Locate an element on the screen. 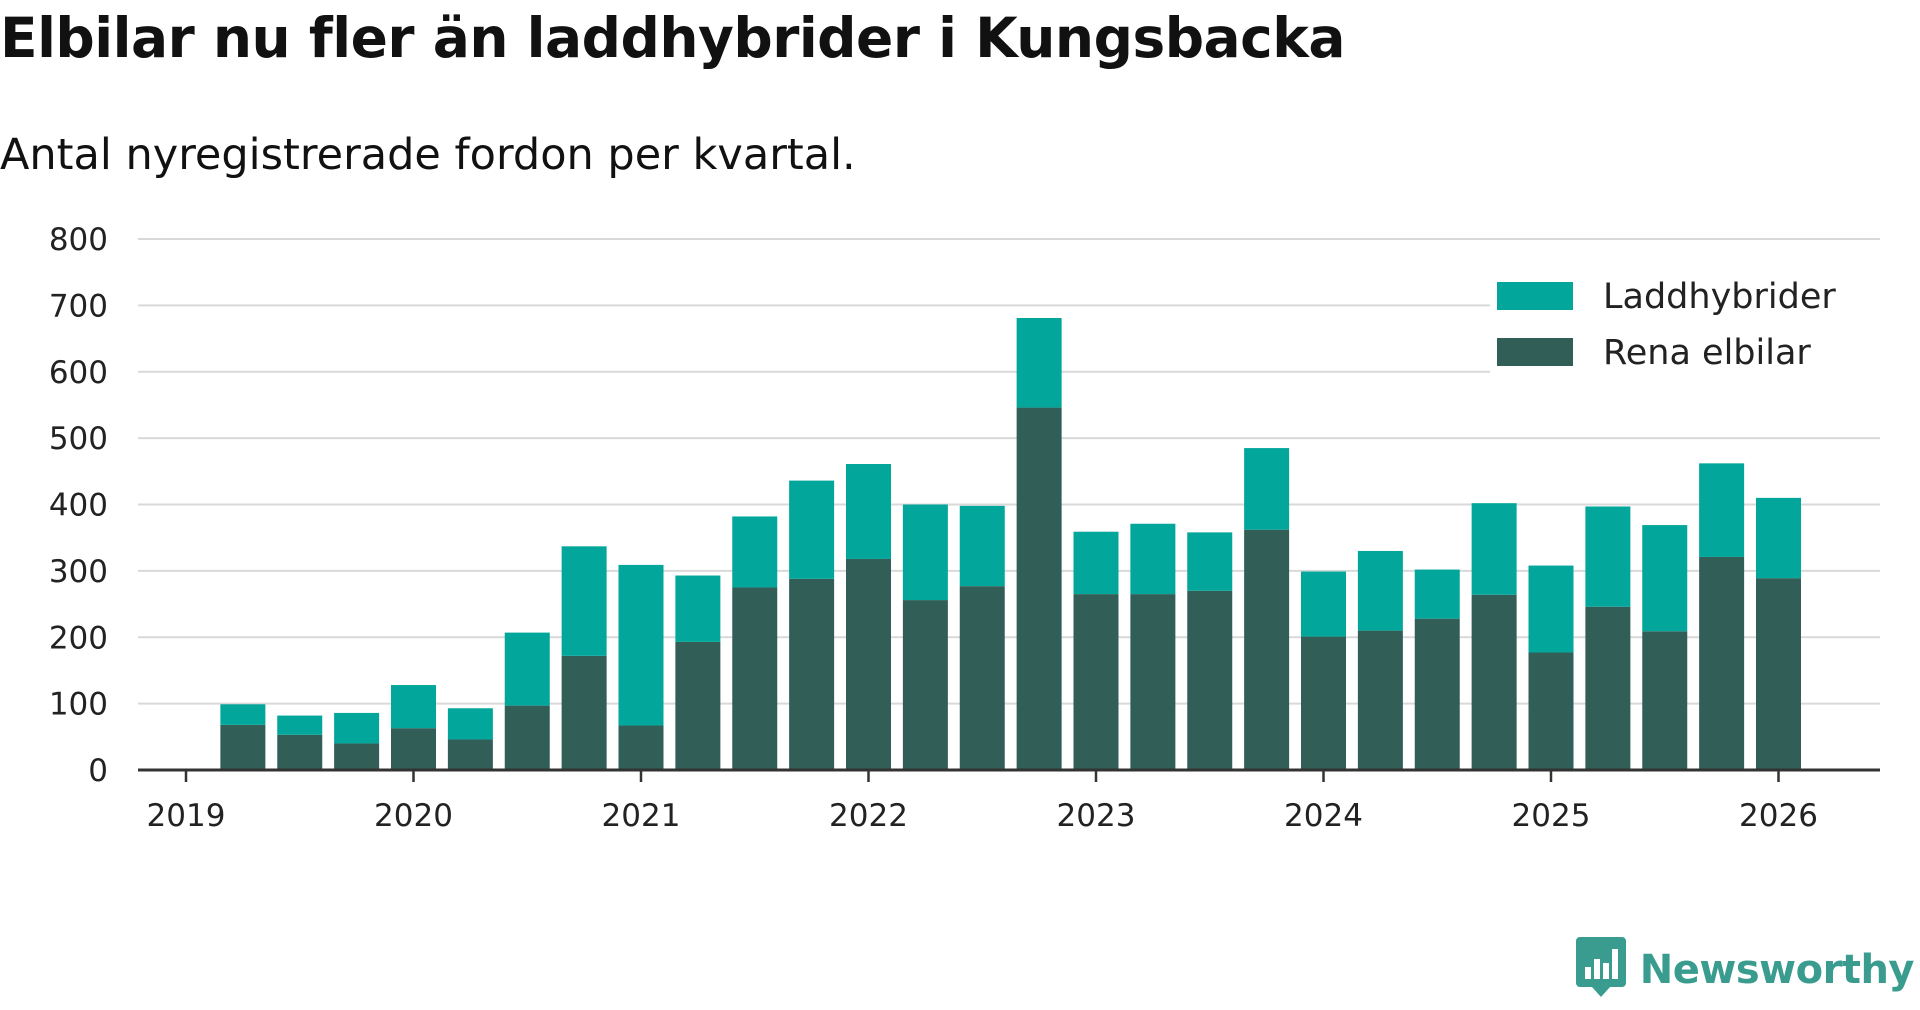 The width and height of the screenshot is (1920, 1010). legend-label: Rena elbilar is located at coordinates (1707, 353).